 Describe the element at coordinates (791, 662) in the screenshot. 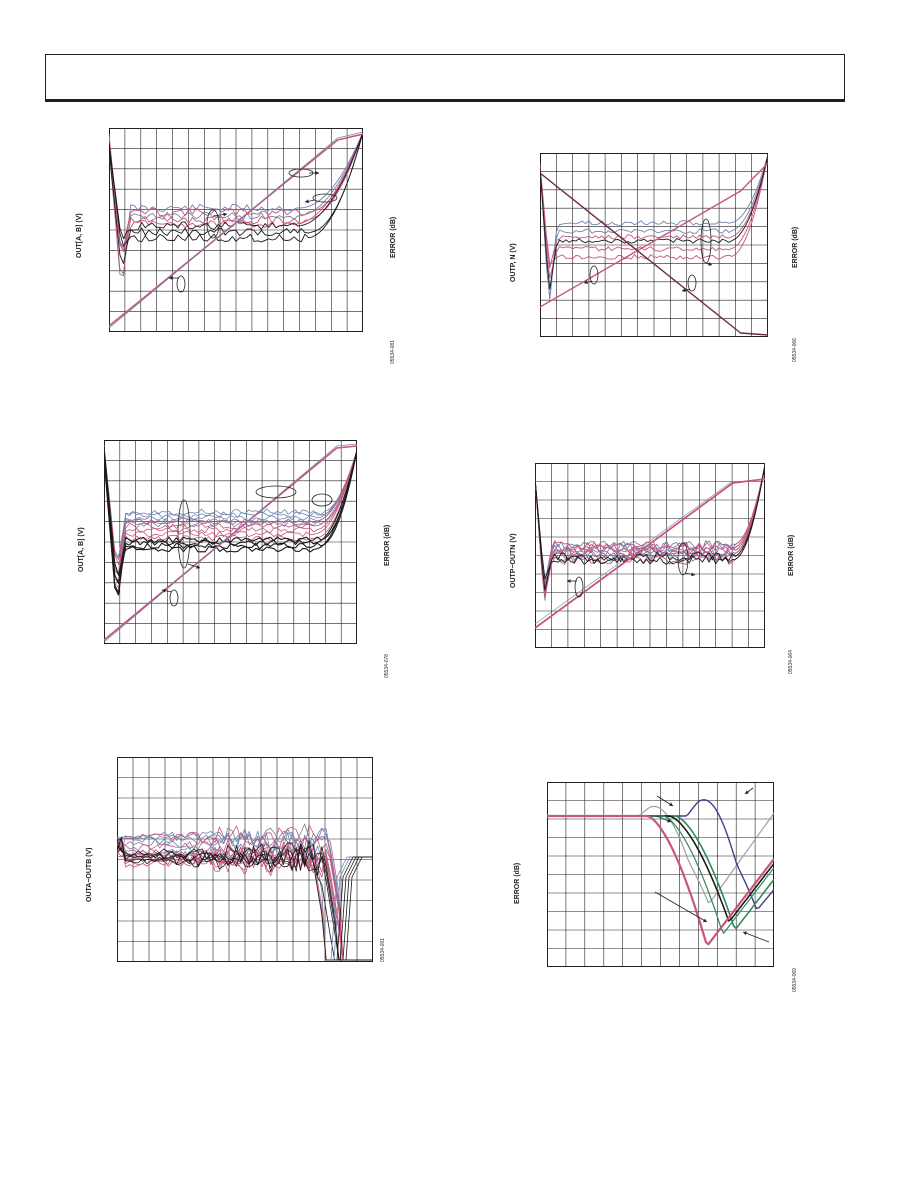

I see `figure-id-4: 05534-064` at that location.